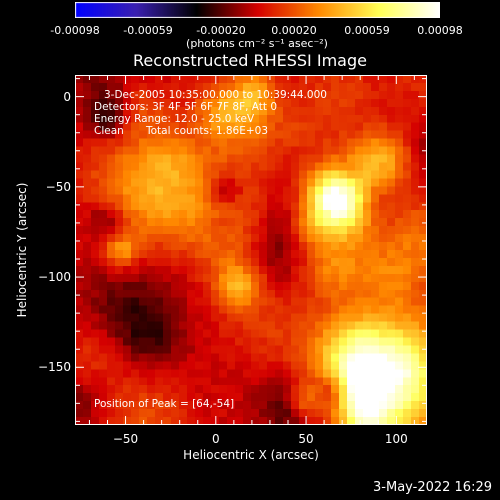 Image resolution: width=500 pixels, height=500 pixels. Describe the element at coordinates (58, 186) in the screenshot. I see `y-tick-label: −50` at that location.